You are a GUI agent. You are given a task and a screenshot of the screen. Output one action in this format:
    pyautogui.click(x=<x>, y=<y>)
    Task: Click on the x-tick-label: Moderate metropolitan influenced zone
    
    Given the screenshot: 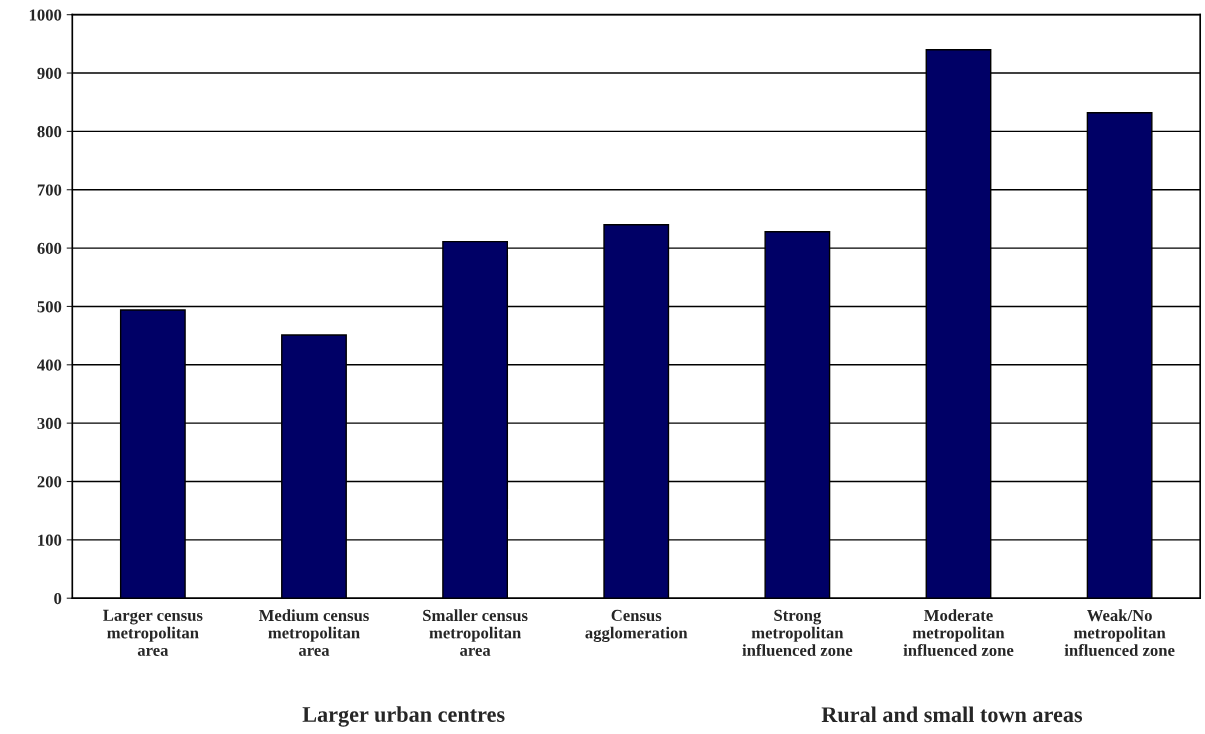 What is the action you would take?
    pyautogui.click(x=958, y=632)
    